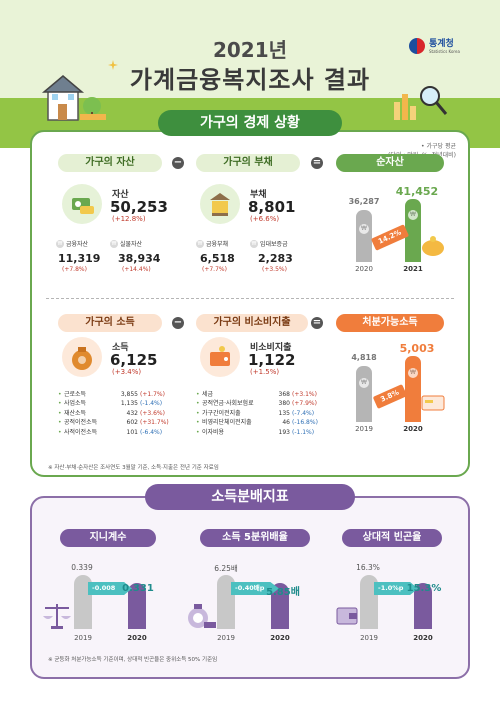 The image size is (500, 701). Describe the element at coordinates (303, 432) in the screenshot. I see `item-pct: (-1.1%)` at that location.